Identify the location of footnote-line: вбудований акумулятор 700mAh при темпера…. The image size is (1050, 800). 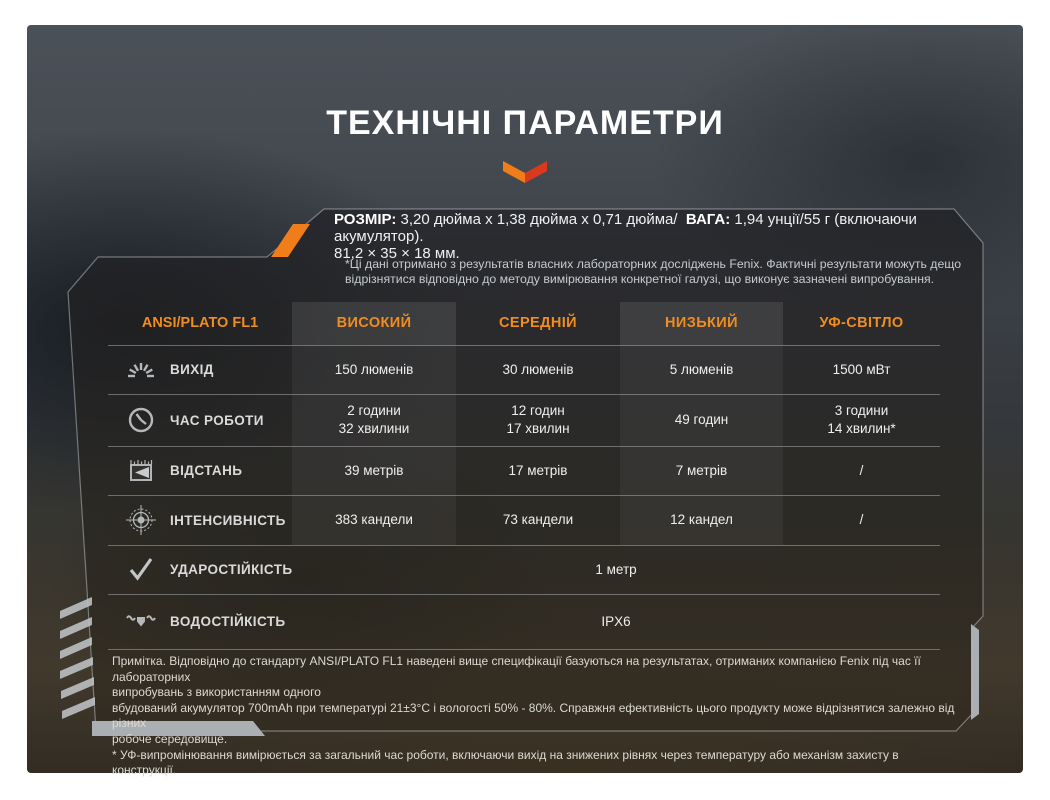
(533, 715).